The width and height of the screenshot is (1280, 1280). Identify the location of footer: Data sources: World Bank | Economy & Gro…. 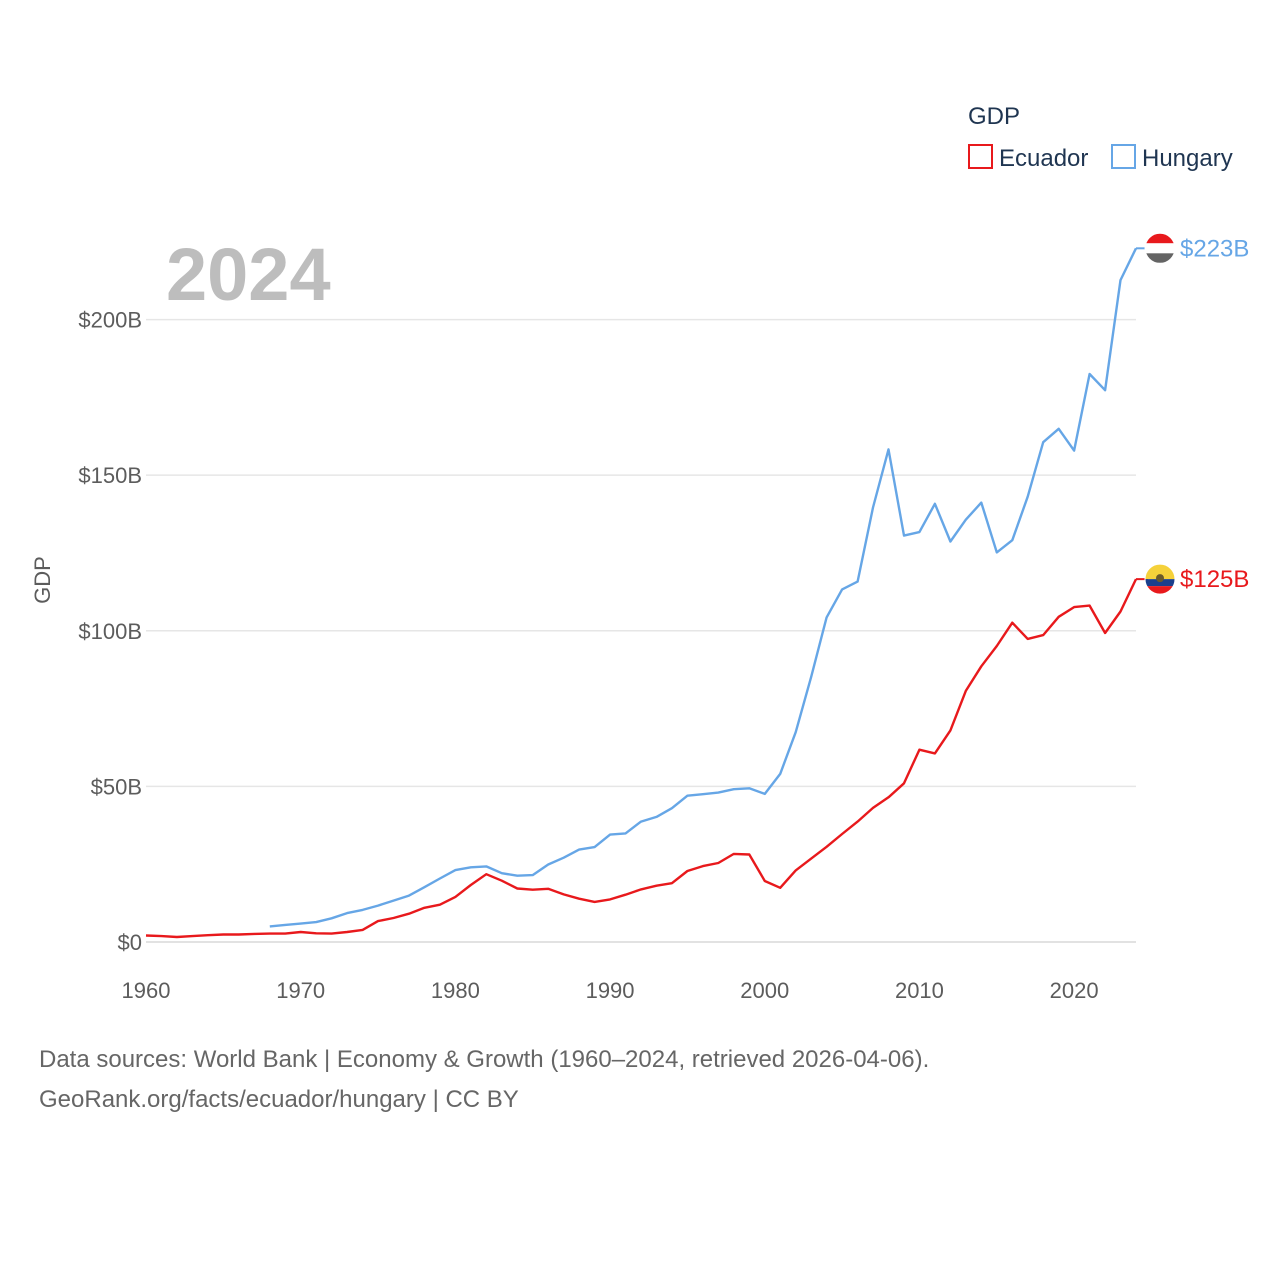
(639, 1080).